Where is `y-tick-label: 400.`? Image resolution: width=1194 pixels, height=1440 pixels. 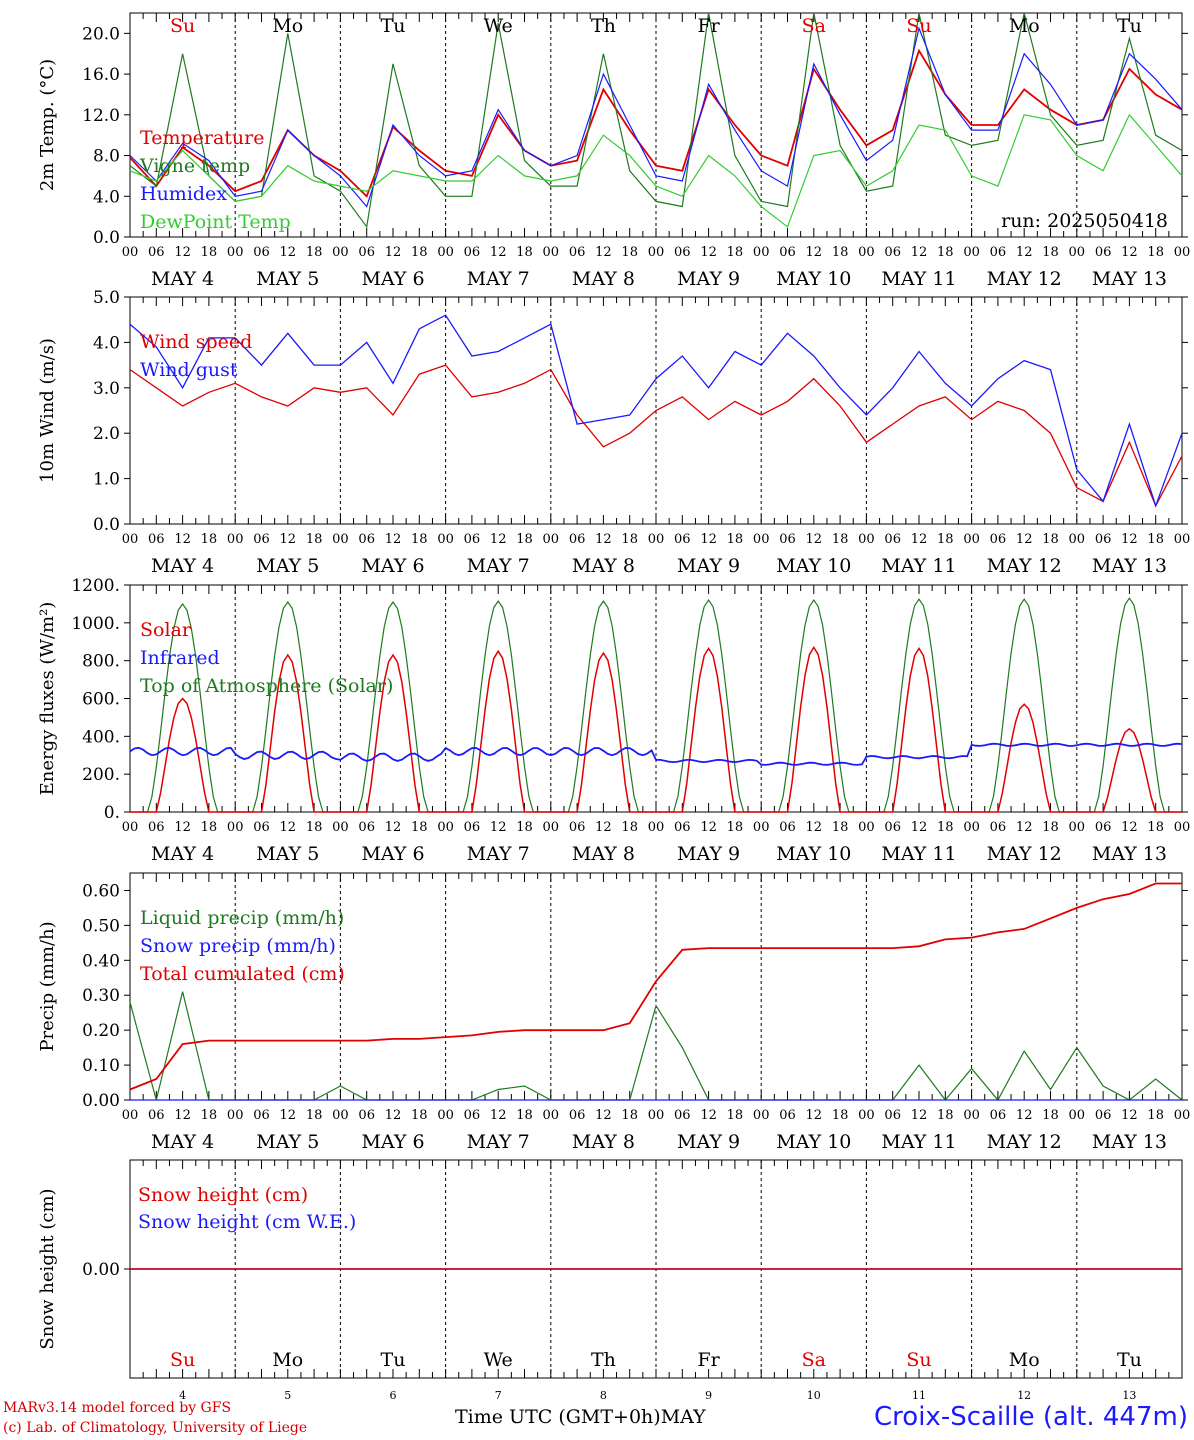
y-tick-label: 400. is located at coordinates (101, 737).